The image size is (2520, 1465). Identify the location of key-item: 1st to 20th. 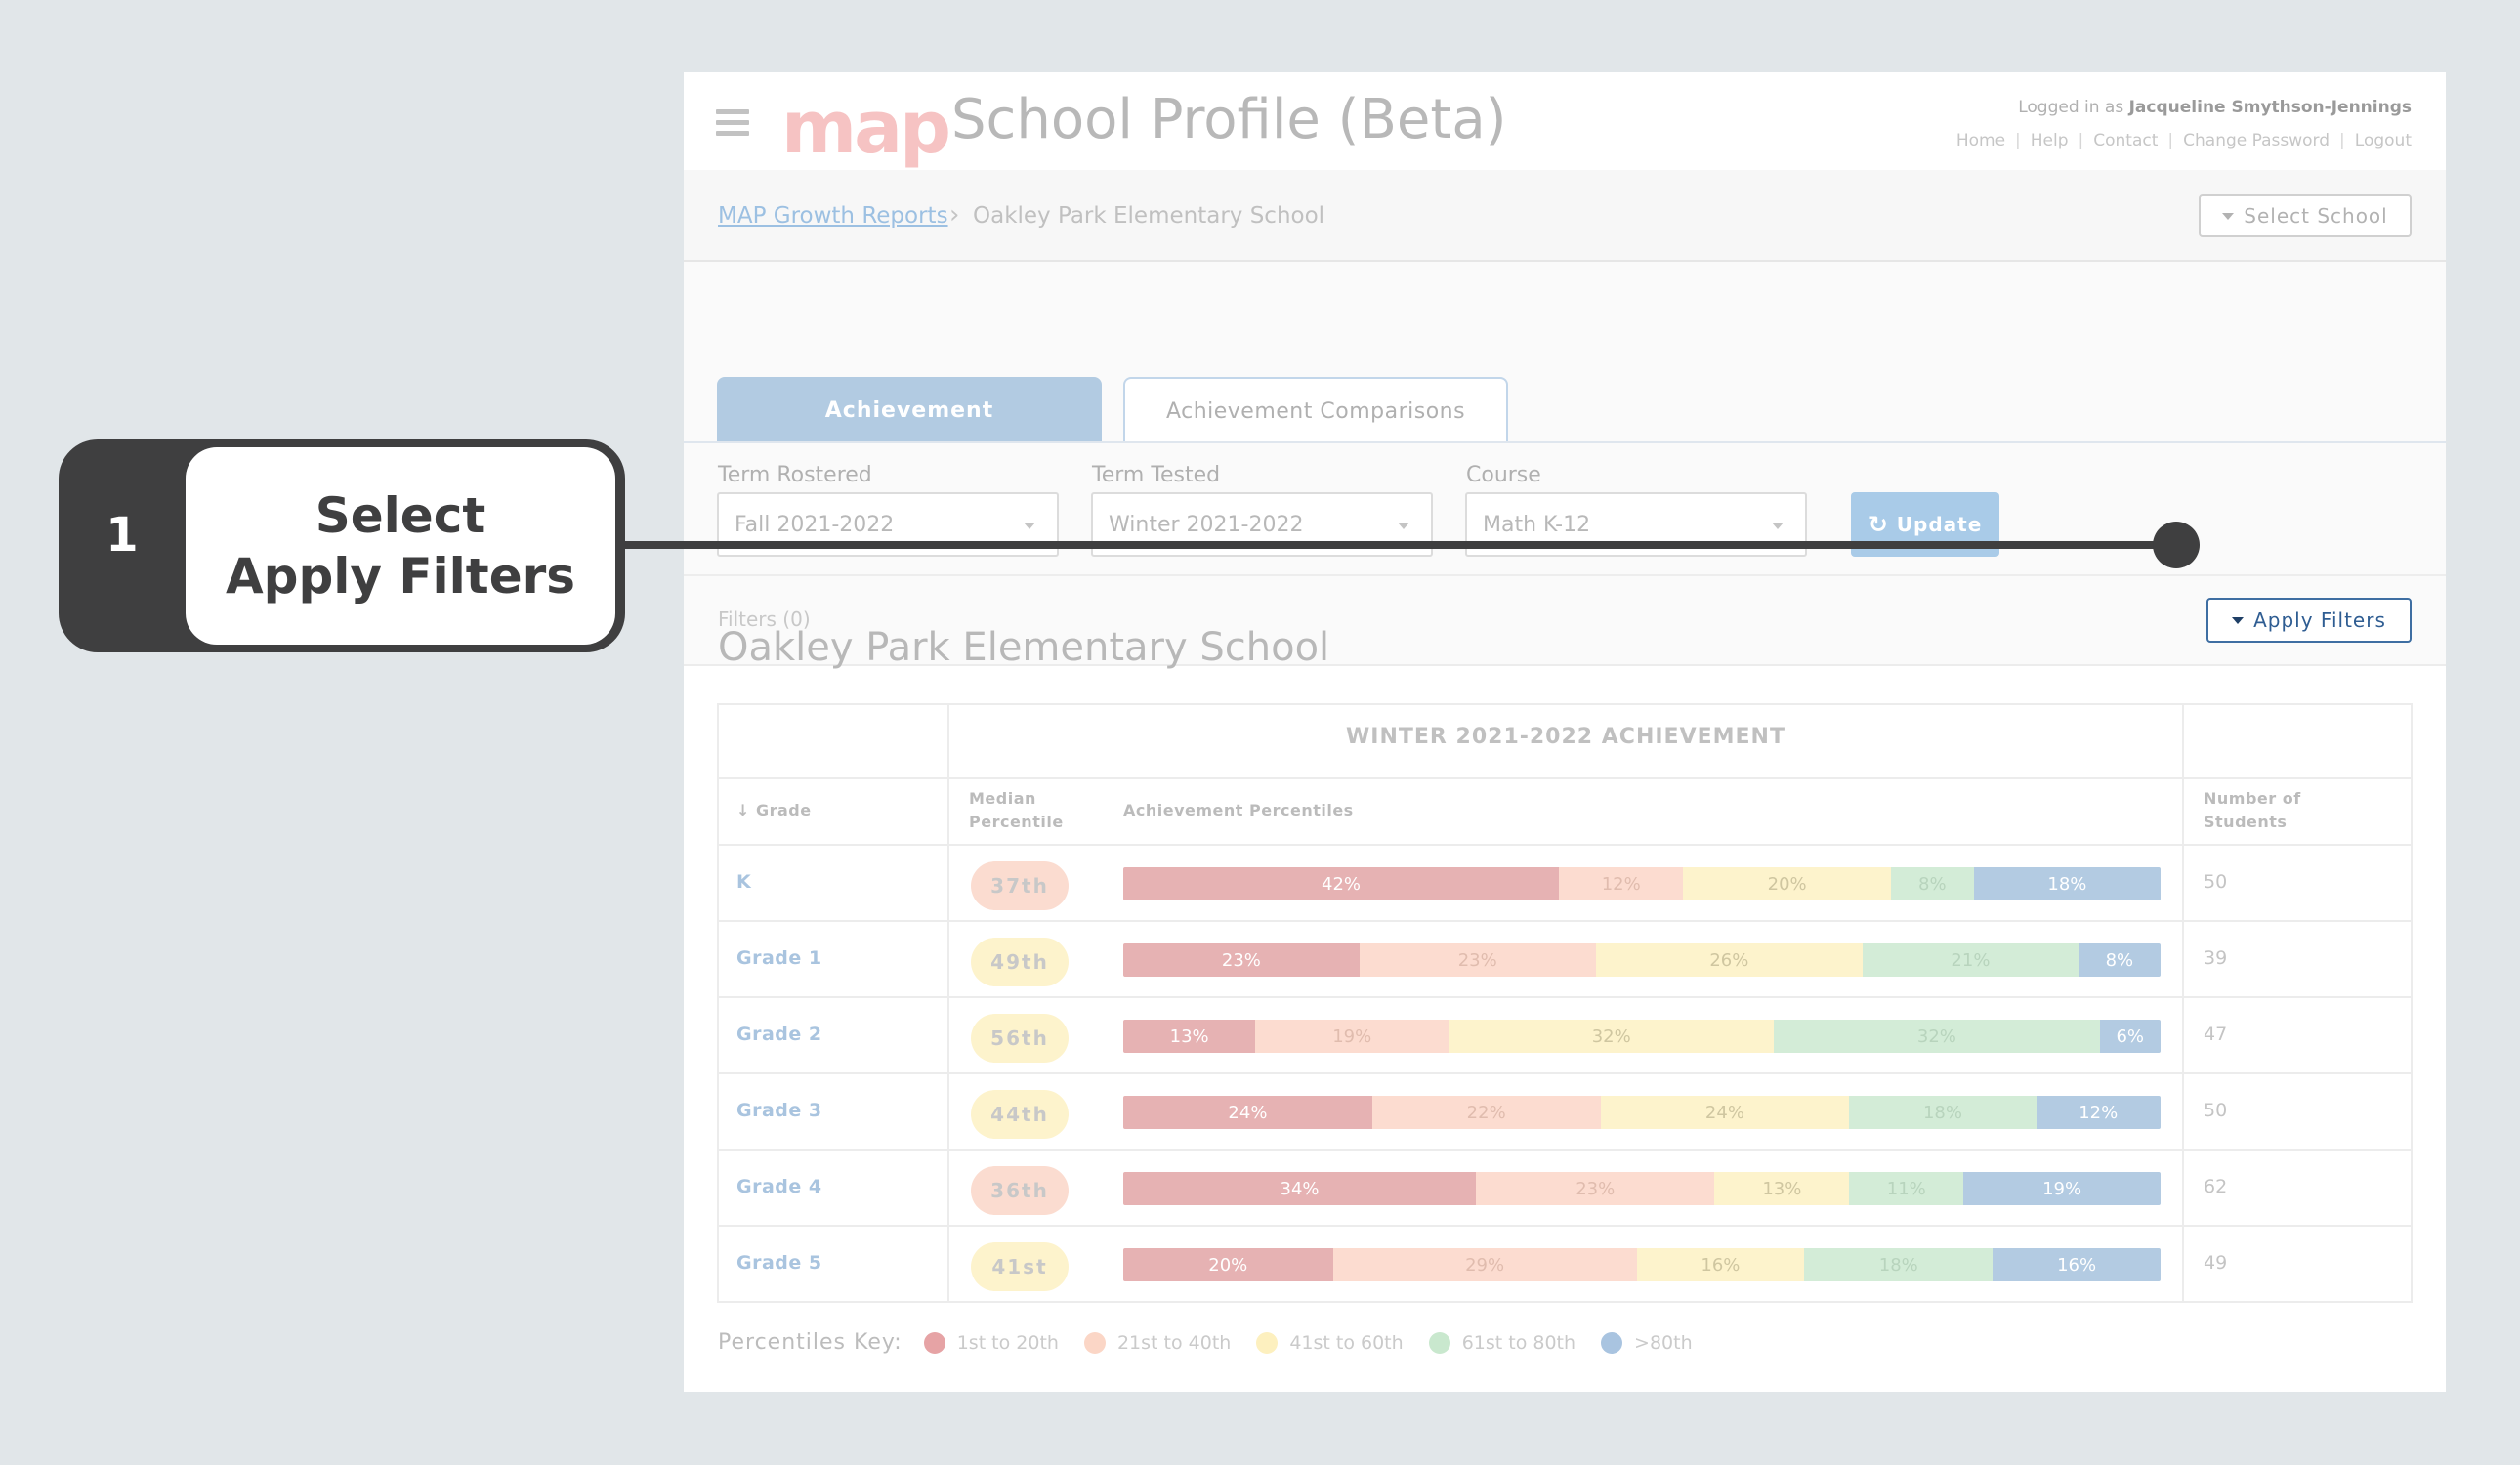
(991, 1342).